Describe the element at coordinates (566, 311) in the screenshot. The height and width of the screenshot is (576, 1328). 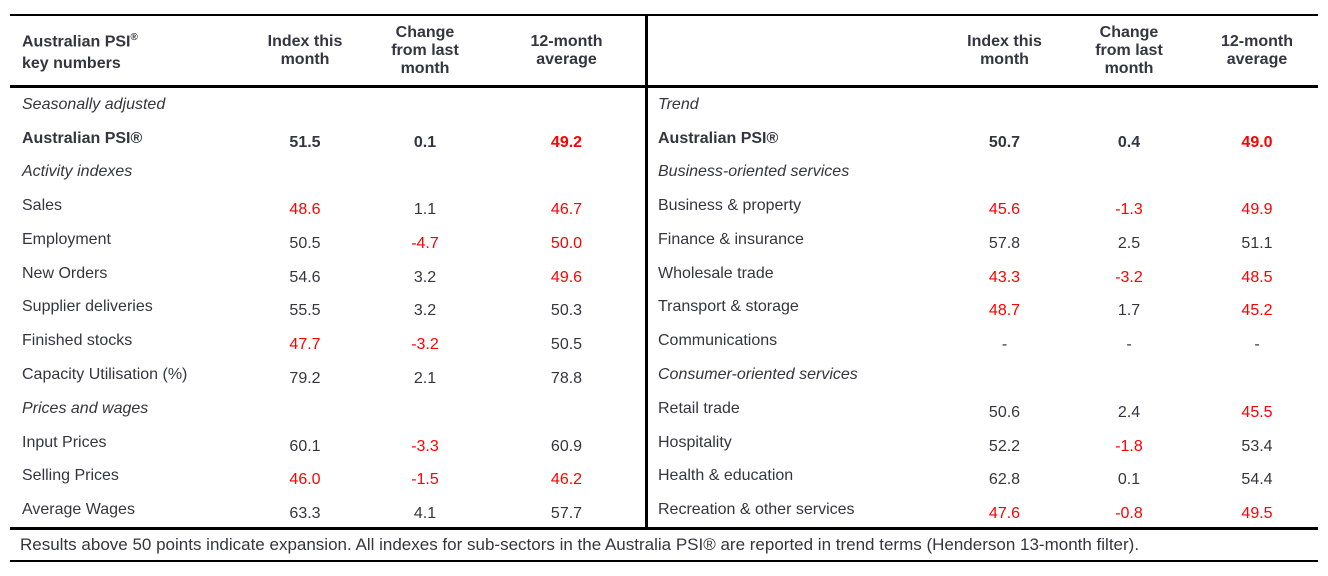
I see `value-cell-2: 50.3` at that location.